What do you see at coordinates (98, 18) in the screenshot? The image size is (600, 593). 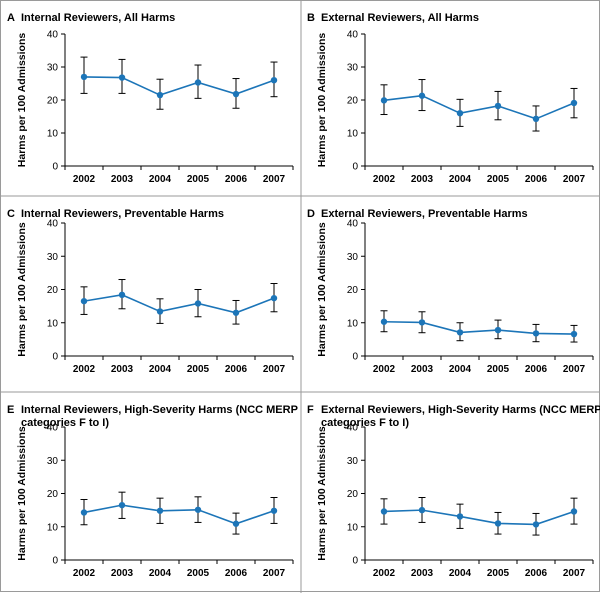 I see `panel-title: Internal Reviewers, All Harms` at bounding box center [98, 18].